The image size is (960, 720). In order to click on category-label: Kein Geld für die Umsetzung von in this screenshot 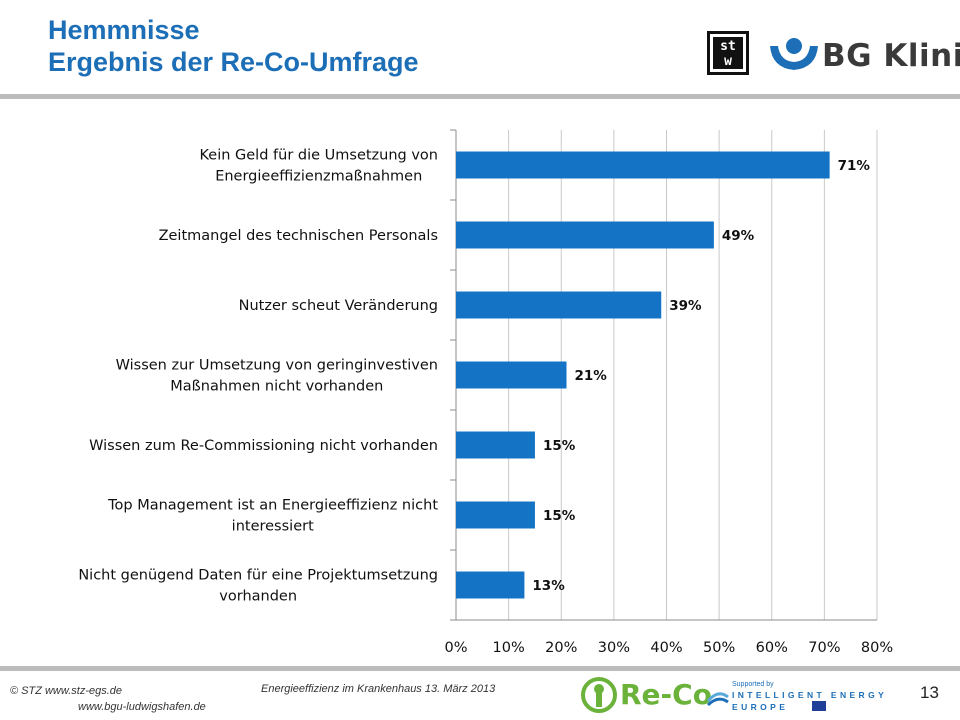, I will do `click(318, 156)`.